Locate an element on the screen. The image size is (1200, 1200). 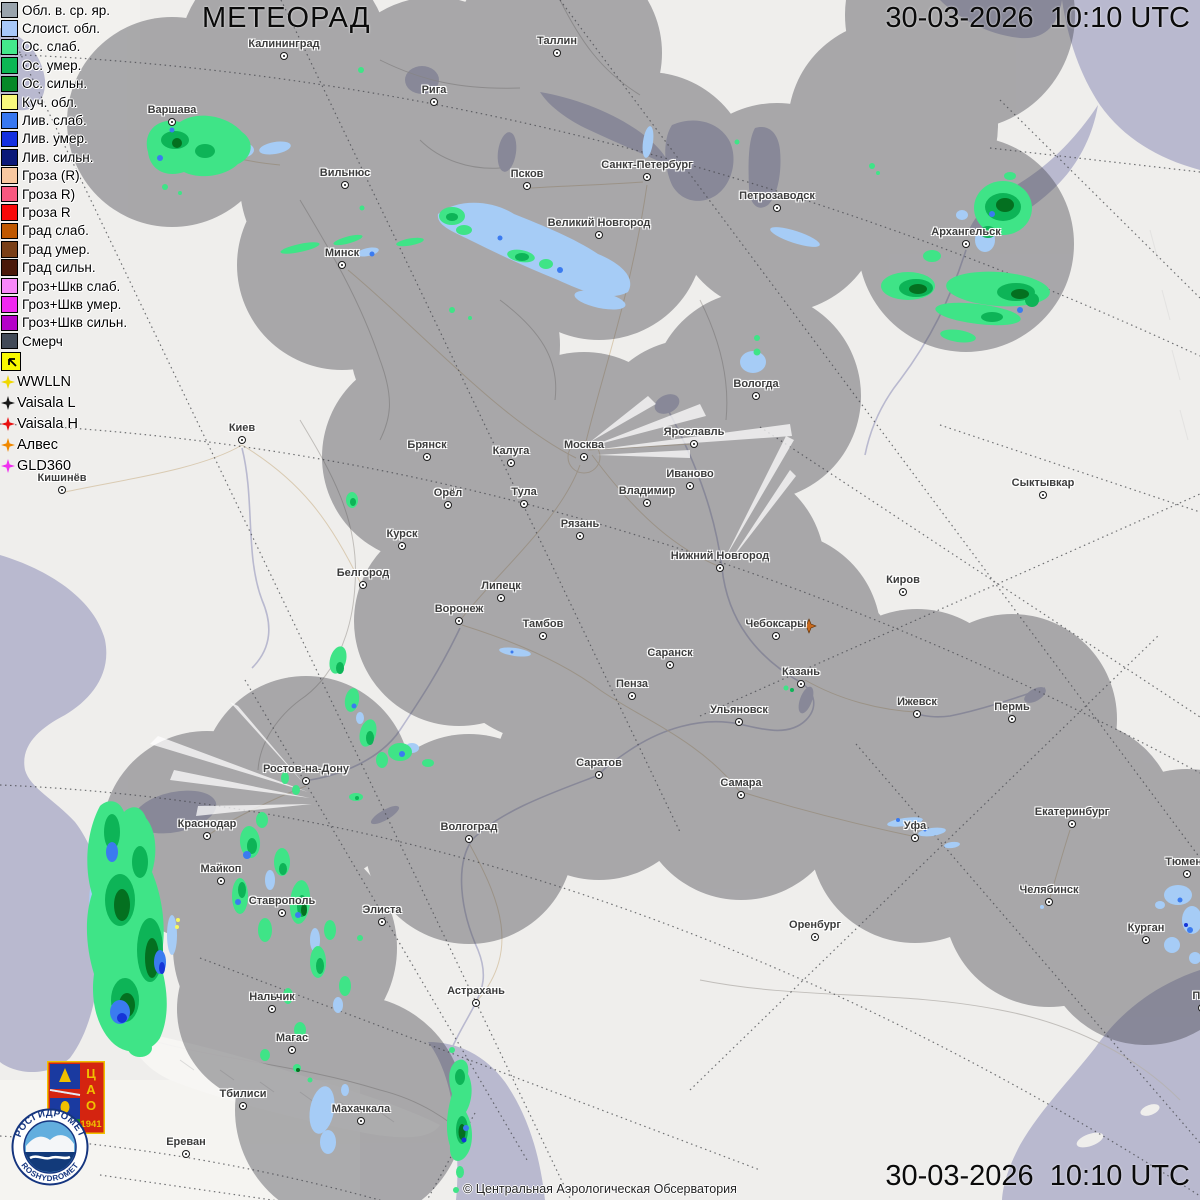
svg-text: А is located at coordinates (91, 1089).